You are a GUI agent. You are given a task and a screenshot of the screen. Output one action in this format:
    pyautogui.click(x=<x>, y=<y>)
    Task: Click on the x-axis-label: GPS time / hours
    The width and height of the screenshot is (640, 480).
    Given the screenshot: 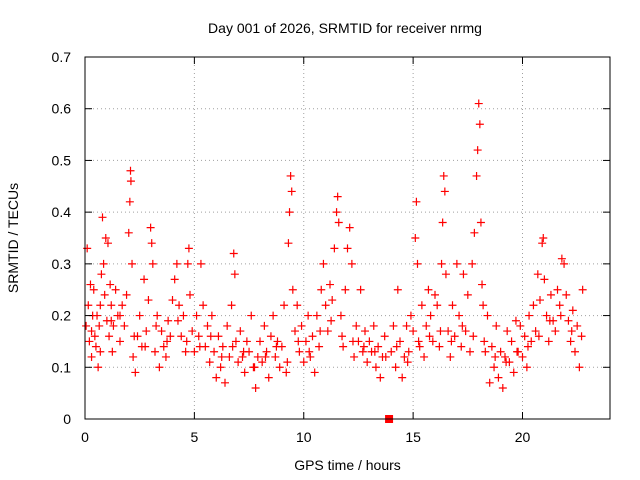 What is the action you would take?
    pyautogui.click(x=347, y=465)
    